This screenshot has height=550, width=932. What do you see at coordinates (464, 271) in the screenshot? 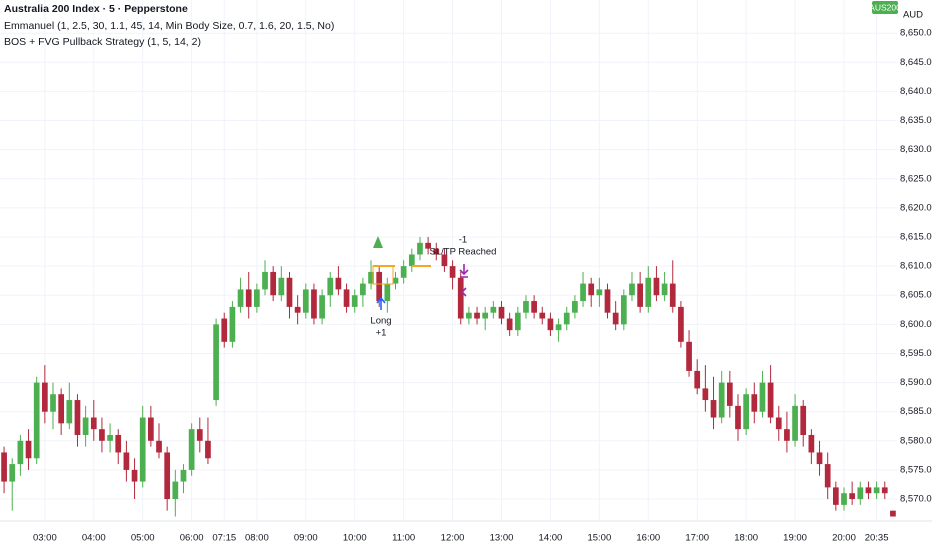
I see `exit-arrow` at bounding box center [464, 271].